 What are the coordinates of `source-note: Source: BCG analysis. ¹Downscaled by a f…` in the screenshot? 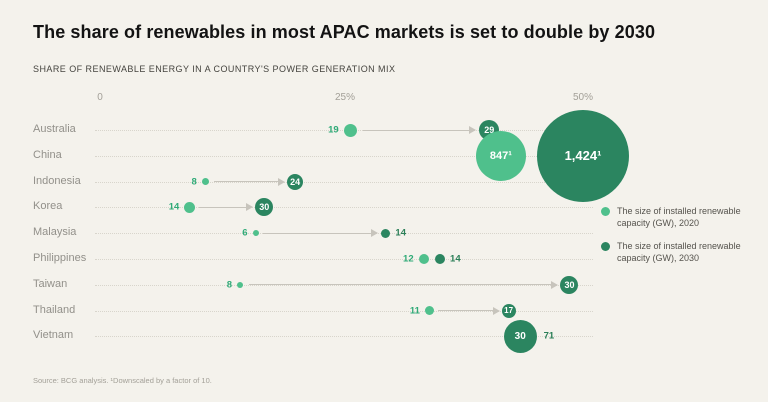 It's located at (122, 380).